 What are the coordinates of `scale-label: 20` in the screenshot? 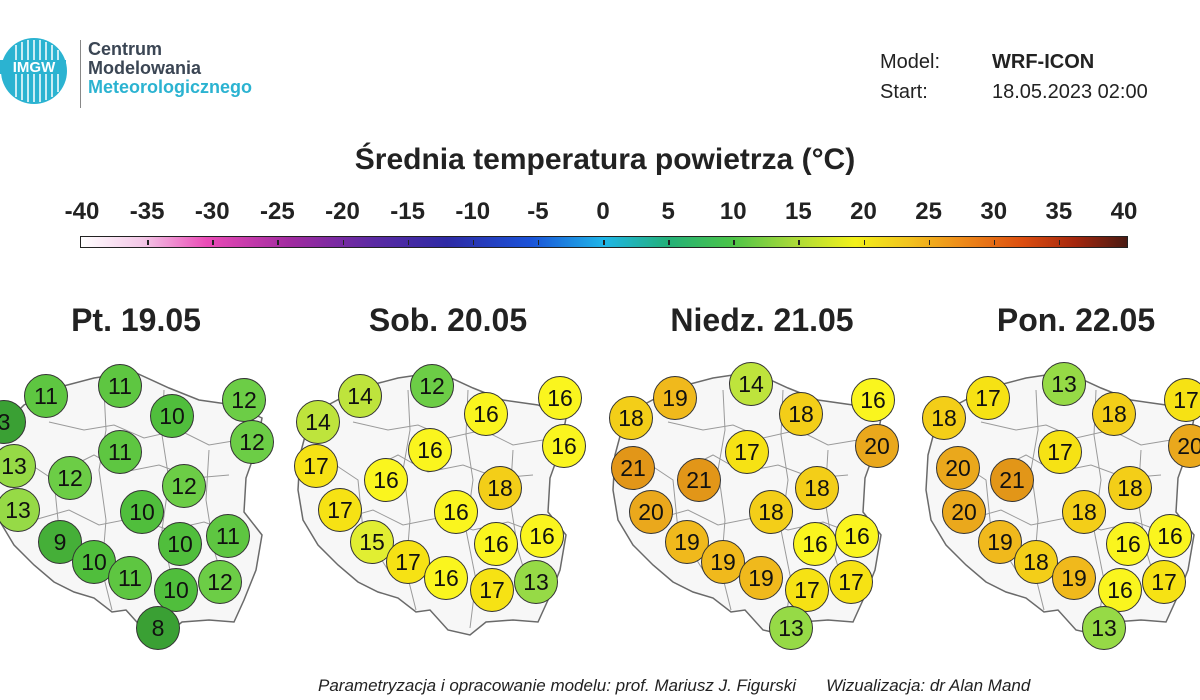 It's located at (863, 211).